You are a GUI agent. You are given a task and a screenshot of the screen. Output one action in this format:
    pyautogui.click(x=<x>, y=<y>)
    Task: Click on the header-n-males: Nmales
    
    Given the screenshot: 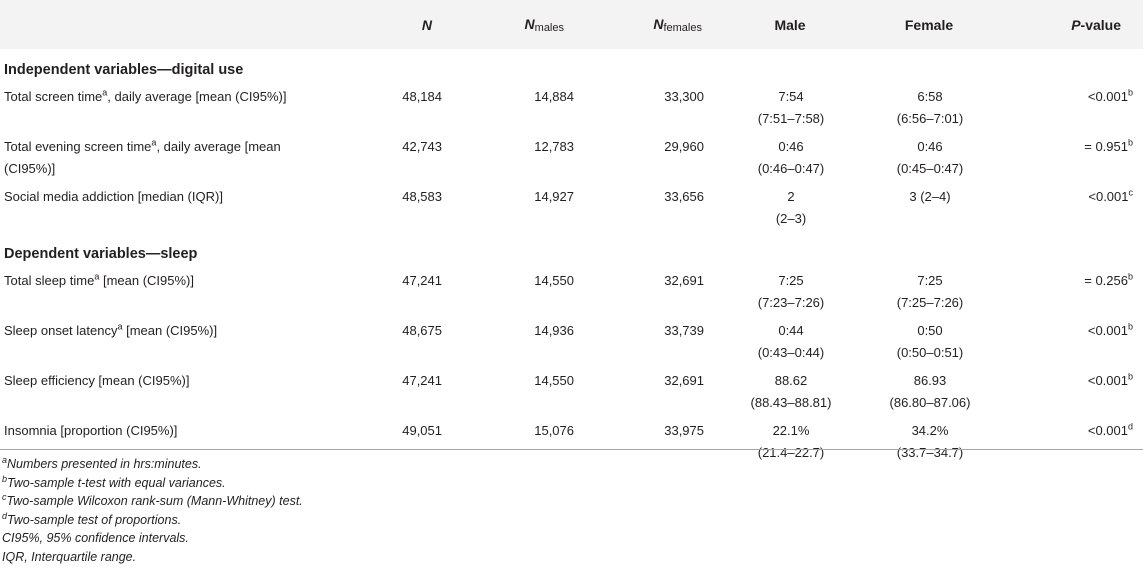 What is the action you would take?
    pyautogui.click(x=516, y=24)
    